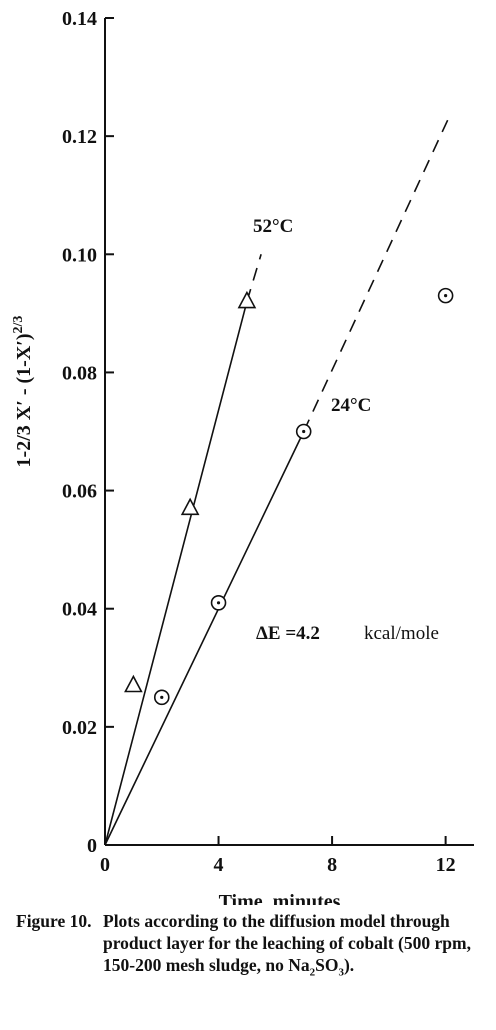  Describe the element at coordinates (24, 400) in the screenshot. I see `y-axis-title-main: 1-2/3 X′ - (1-X′)` at that location.